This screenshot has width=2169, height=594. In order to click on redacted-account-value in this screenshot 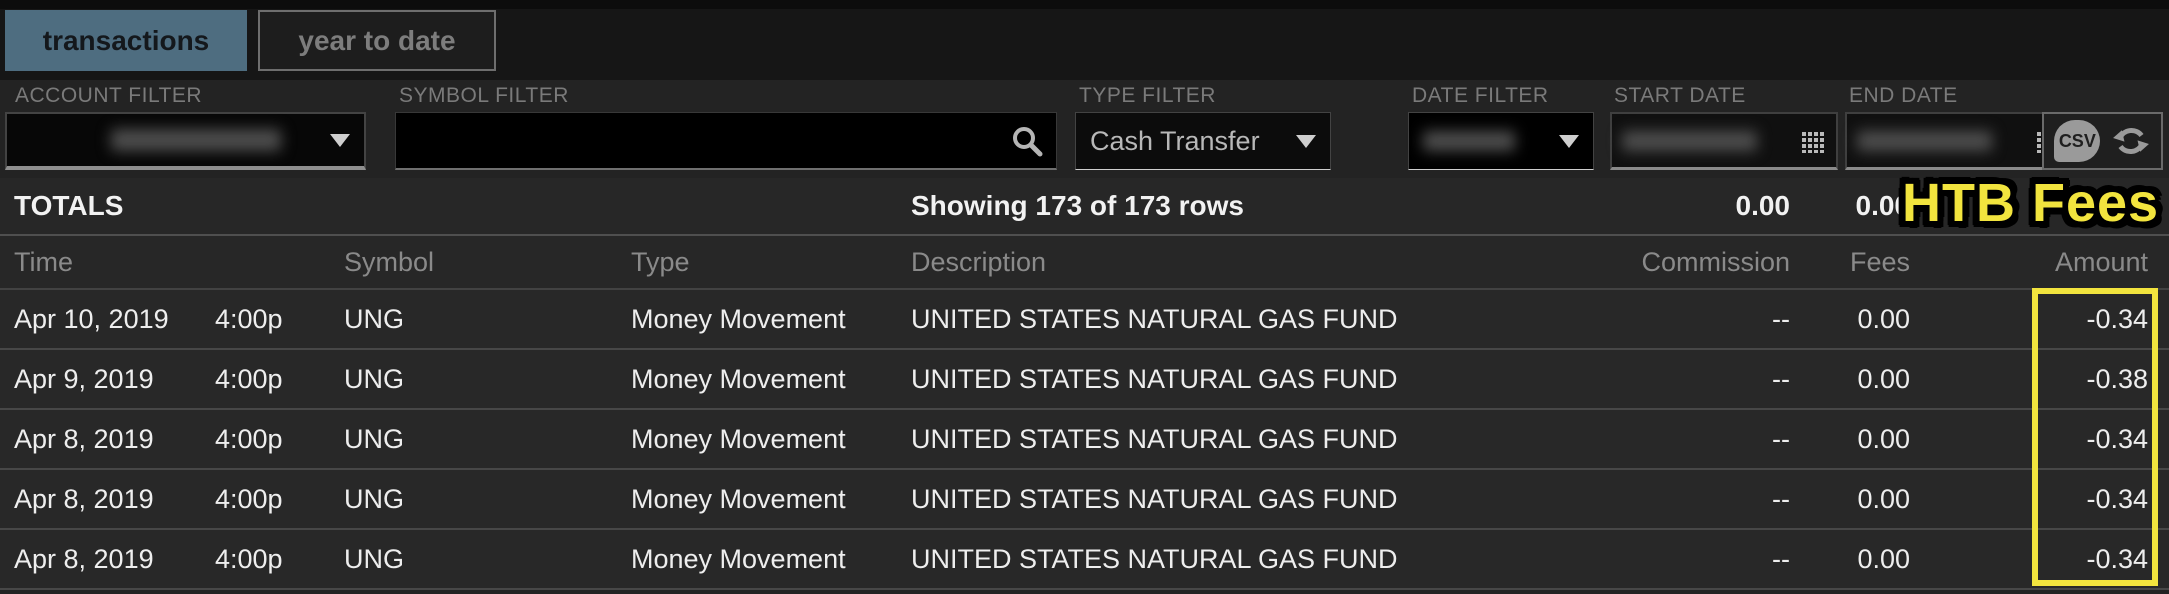, I will do `click(196, 140)`.